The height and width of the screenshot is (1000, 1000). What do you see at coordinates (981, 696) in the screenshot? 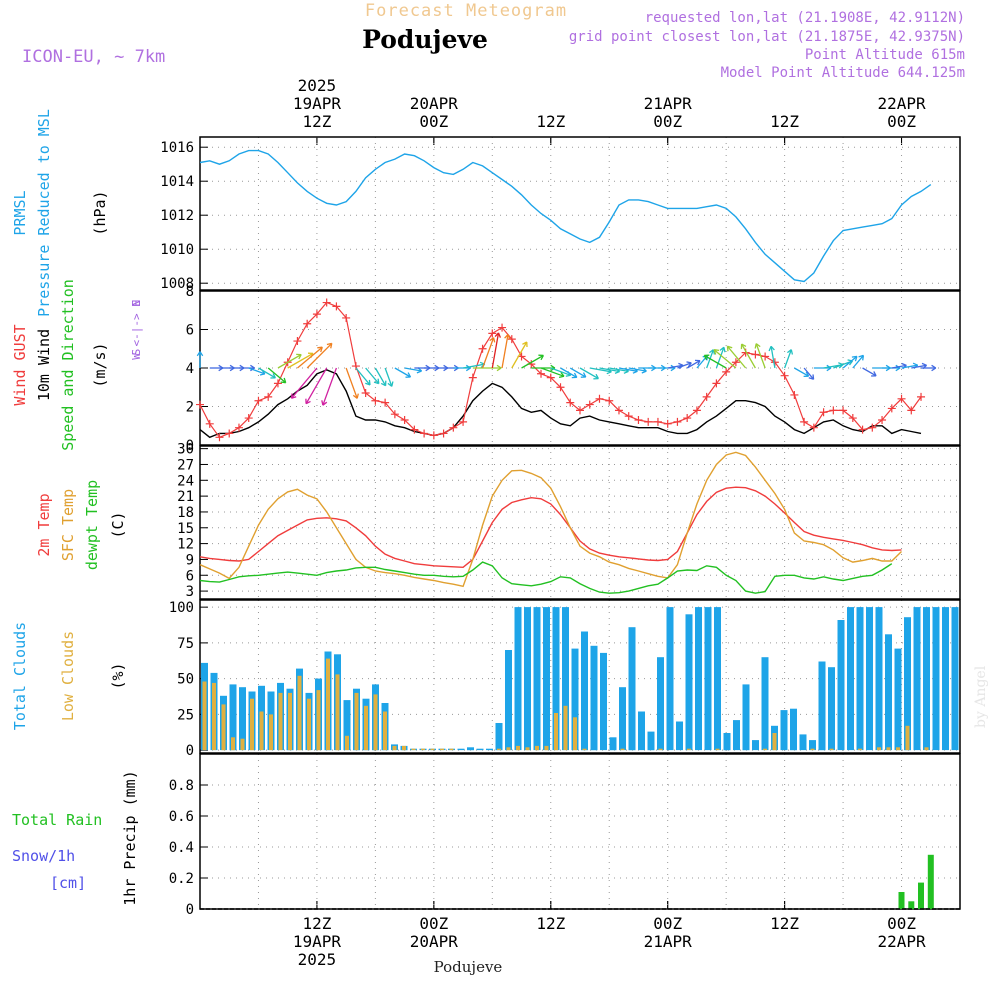
I see `watermark: by Angel` at bounding box center [981, 696].